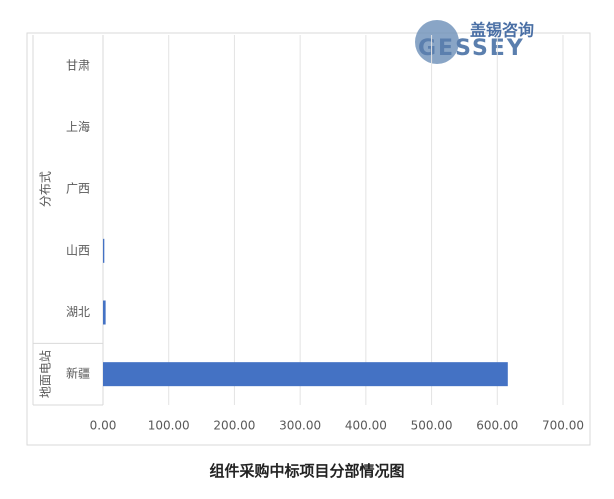 The width and height of the screenshot is (614, 499). Describe the element at coordinates (46, 189) in the screenshot. I see `group-label: 分布式` at that location.